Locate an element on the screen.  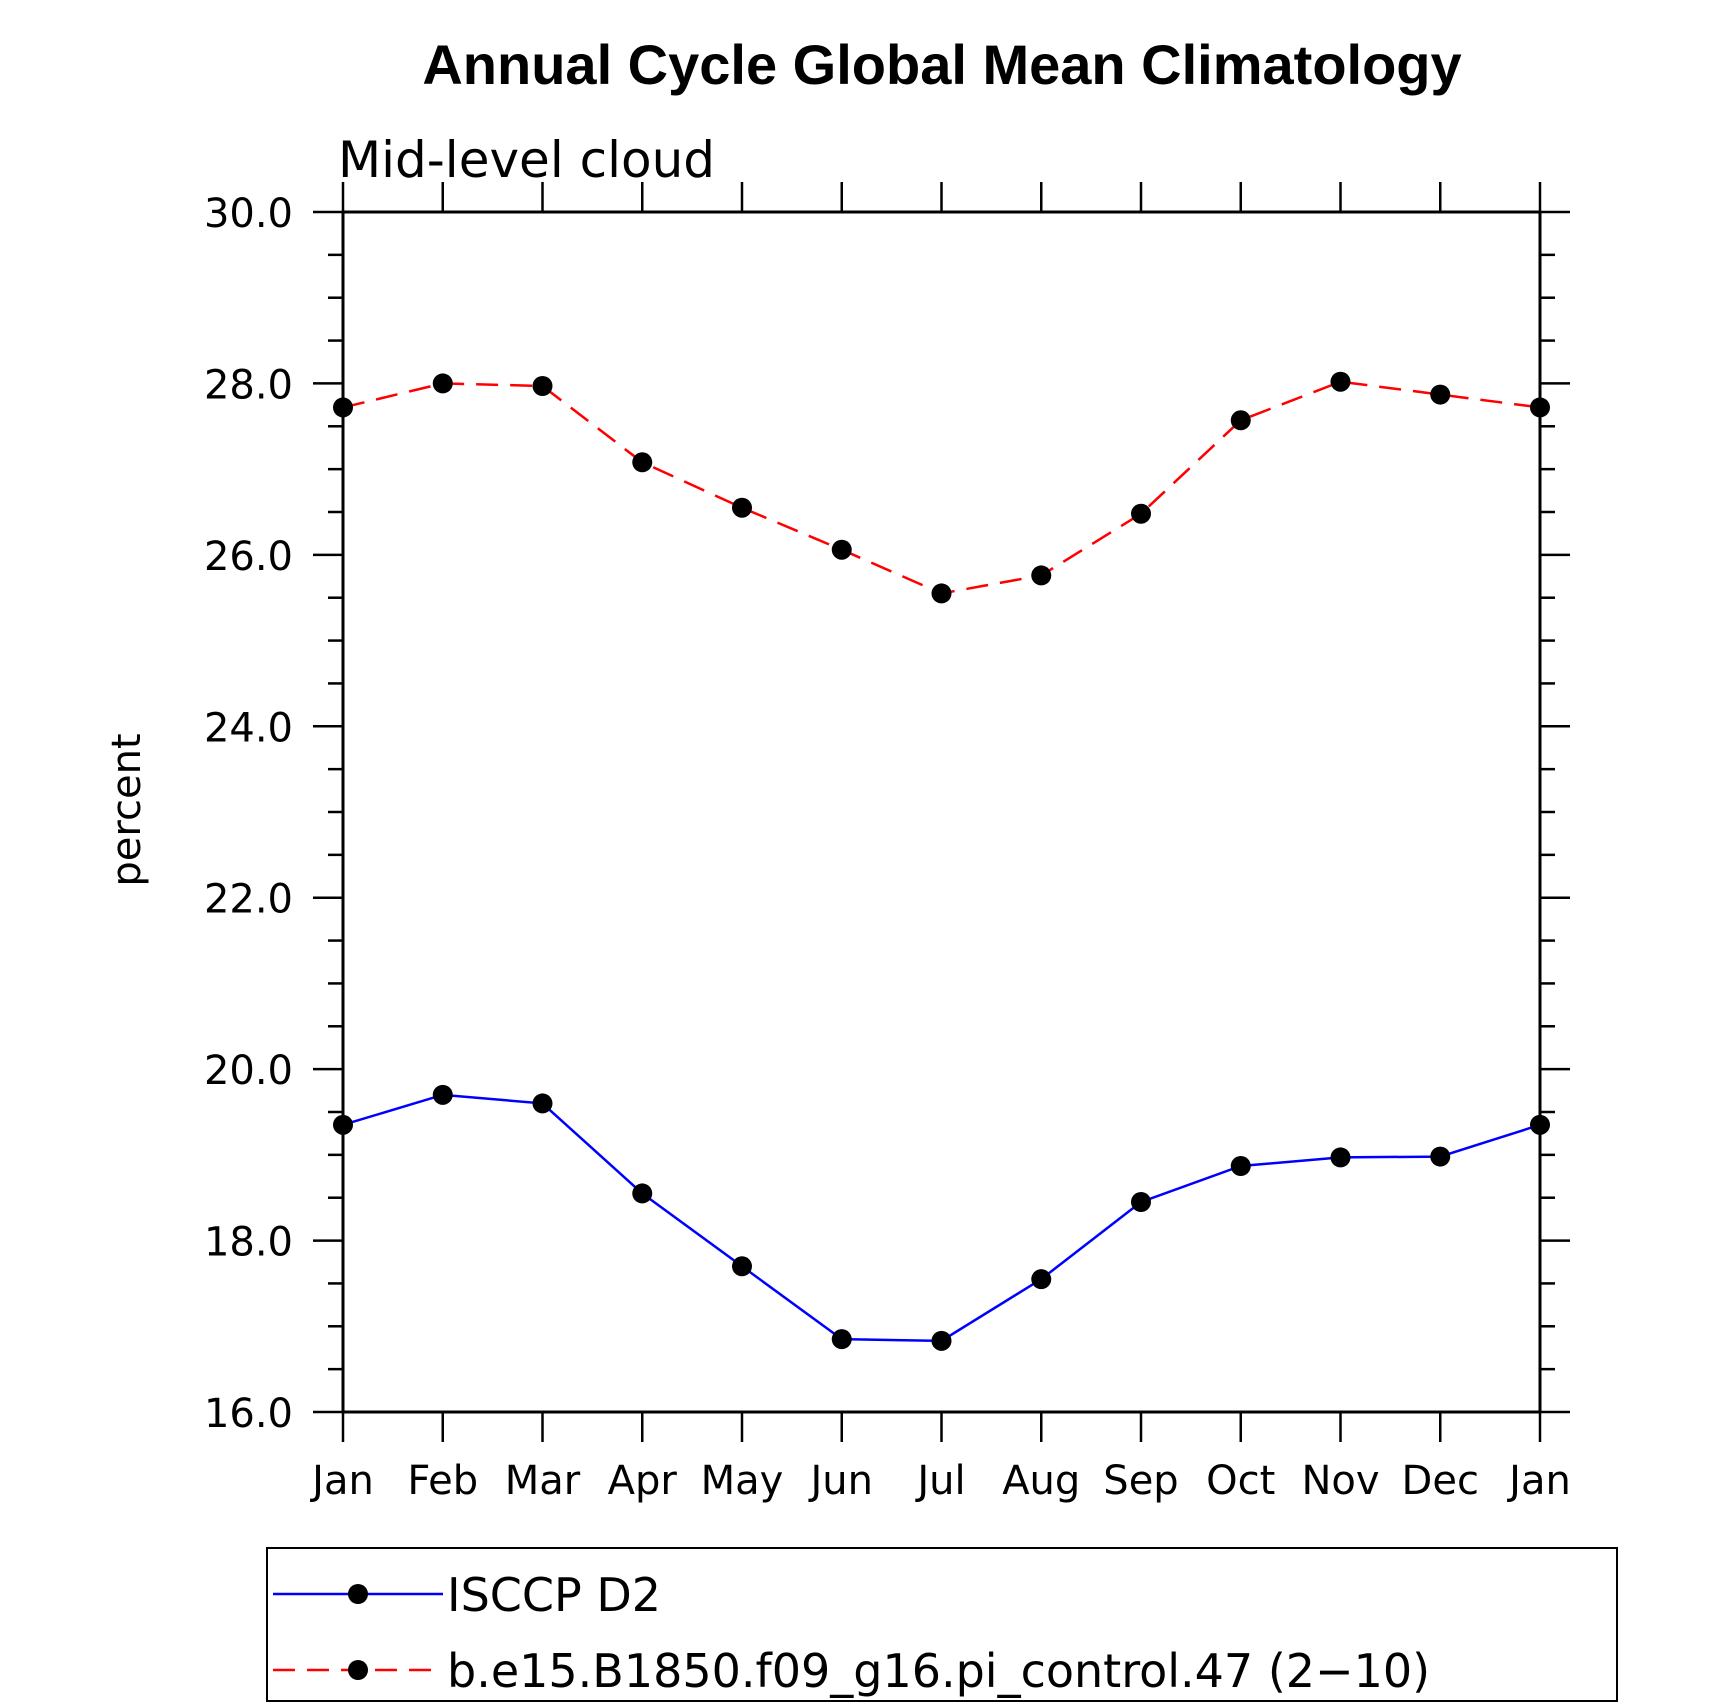
x-tick-label: Feb is located at coordinates (442, 1481).